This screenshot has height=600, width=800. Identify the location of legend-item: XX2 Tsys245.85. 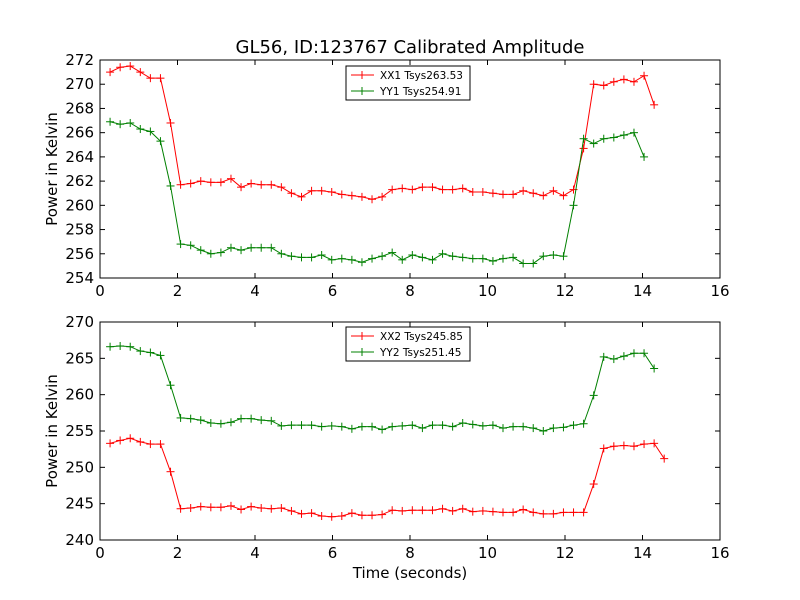
(407, 337).